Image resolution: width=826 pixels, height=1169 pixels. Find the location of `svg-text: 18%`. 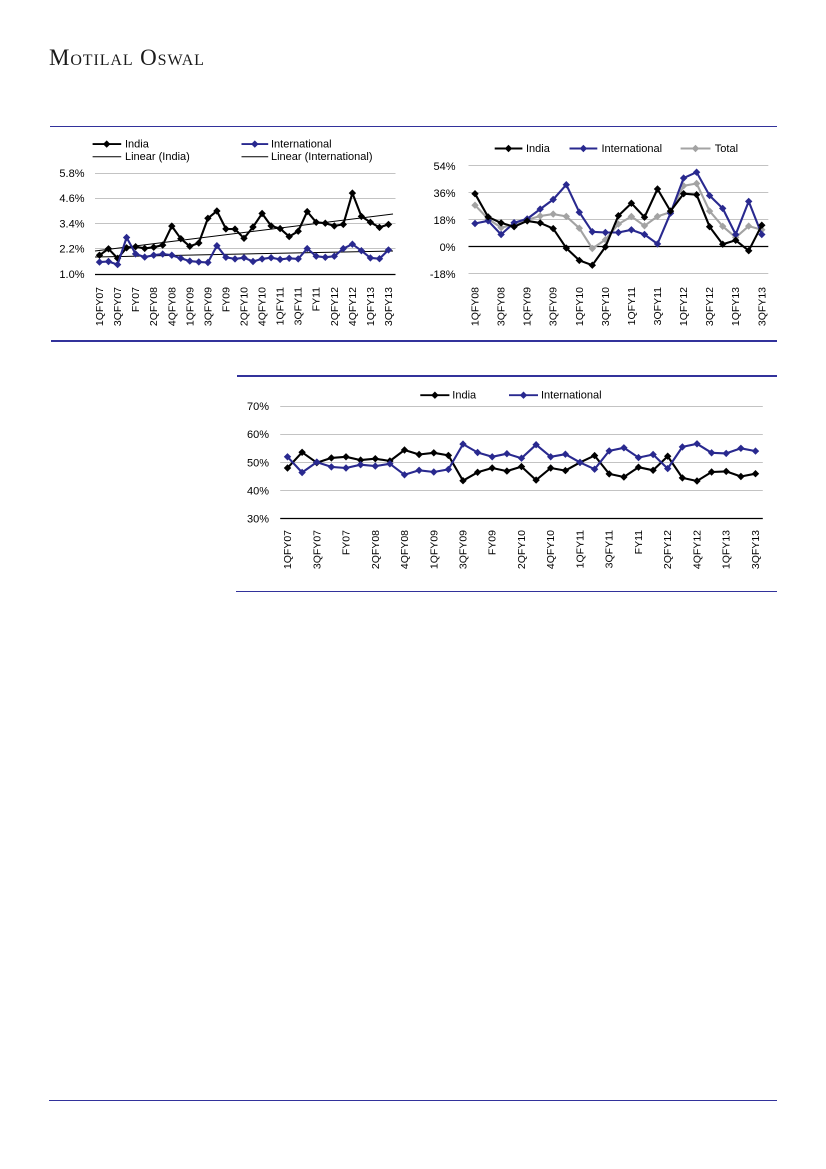

svg-text: 18% is located at coordinates (444, 221).